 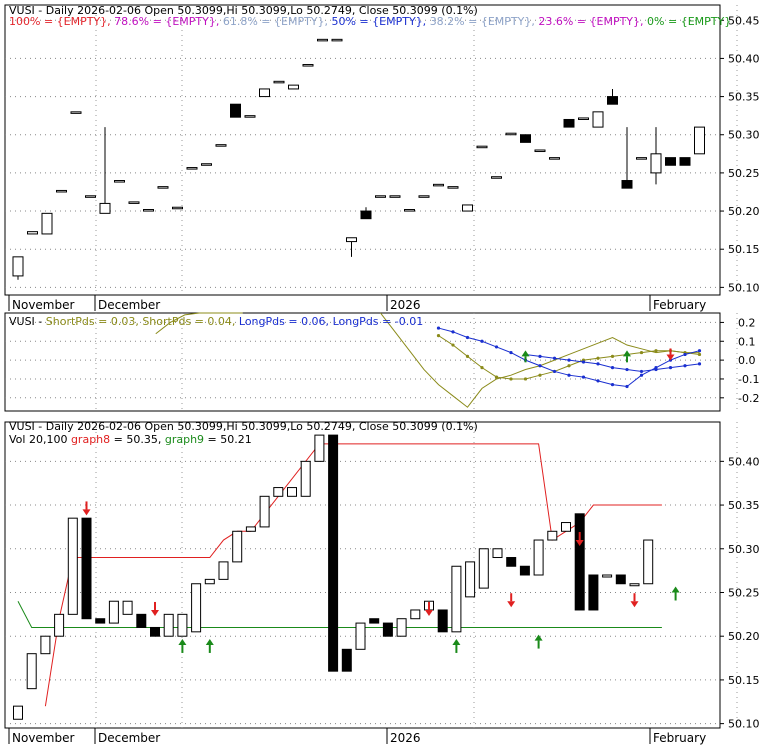 What do you see at coordinates (679, 738) in the screenshot?
I see `vol-xlabel: February` at bounding box center [679, 738].